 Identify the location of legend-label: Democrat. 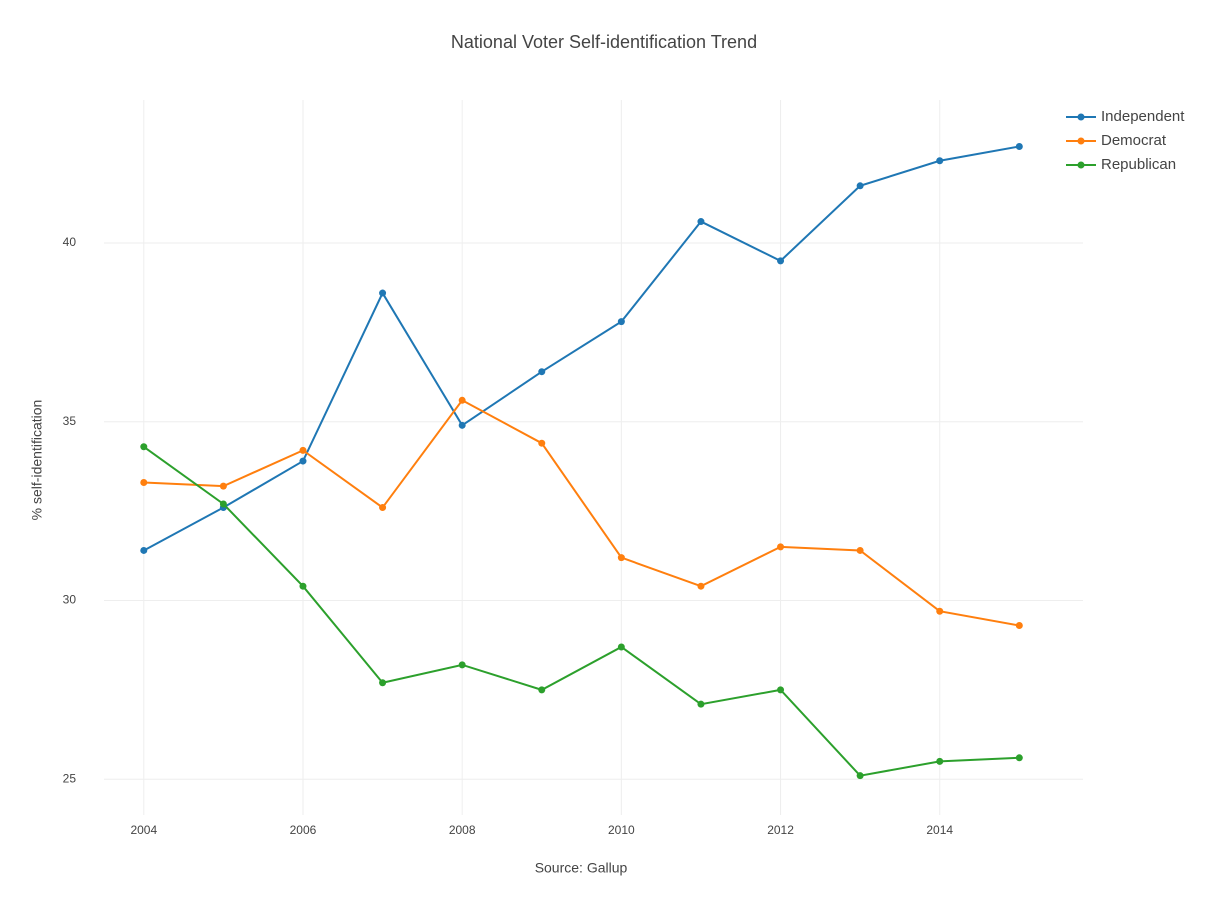
(1134, 140).